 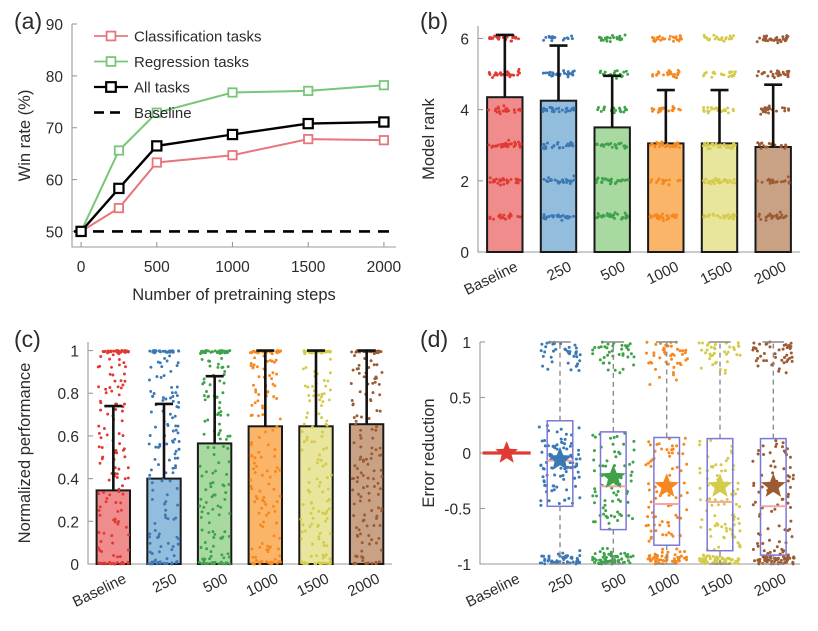 I want to click on svg-b-yaxis-title: Model rank, so click(x=429, y=138).